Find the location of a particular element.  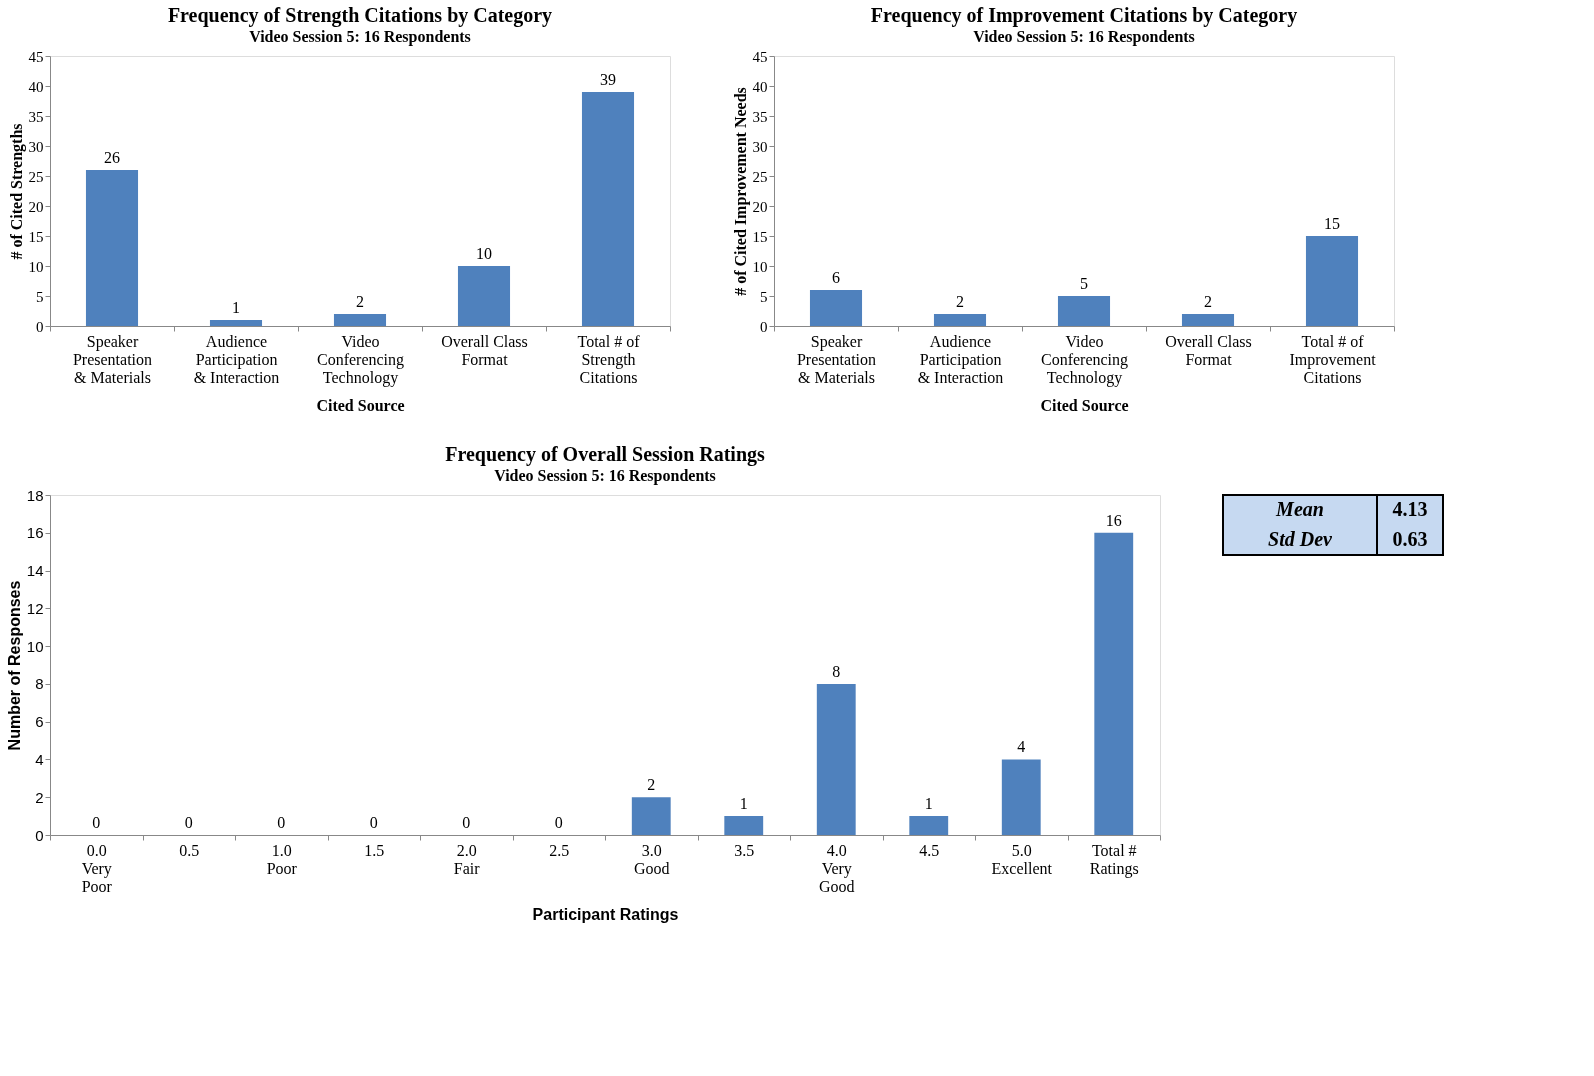

data-label: 15 is located at coordinates (1332, 223).